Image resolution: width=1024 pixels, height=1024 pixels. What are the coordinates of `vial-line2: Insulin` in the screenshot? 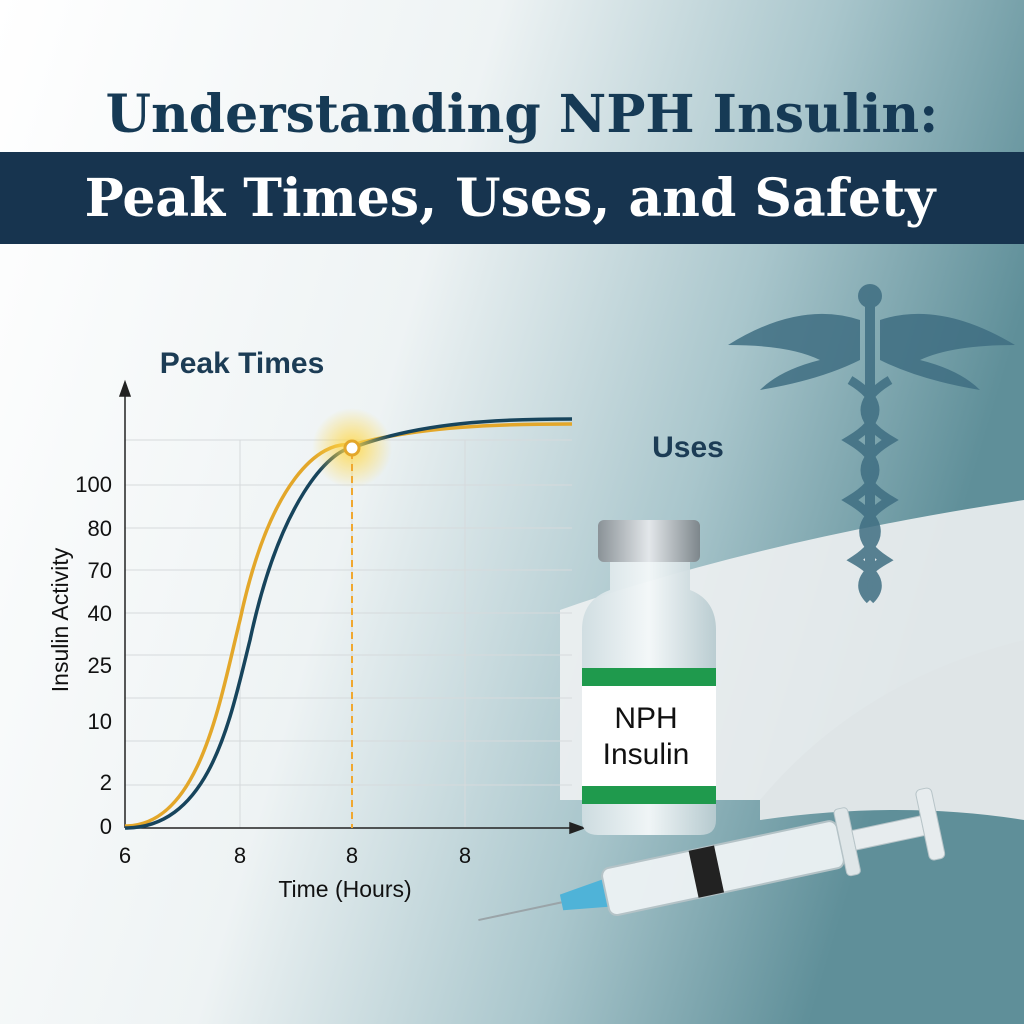 It's located at (646, 754).